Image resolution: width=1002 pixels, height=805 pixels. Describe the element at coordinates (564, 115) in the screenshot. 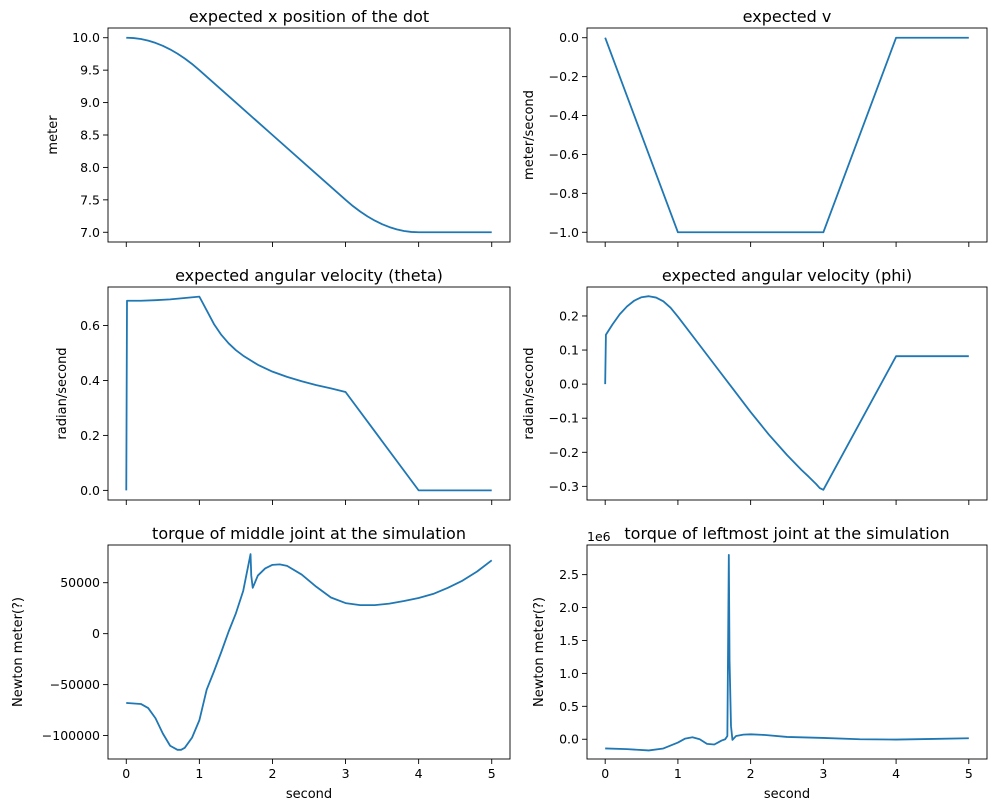

I see `y-tick-label: −0.4` at that location.